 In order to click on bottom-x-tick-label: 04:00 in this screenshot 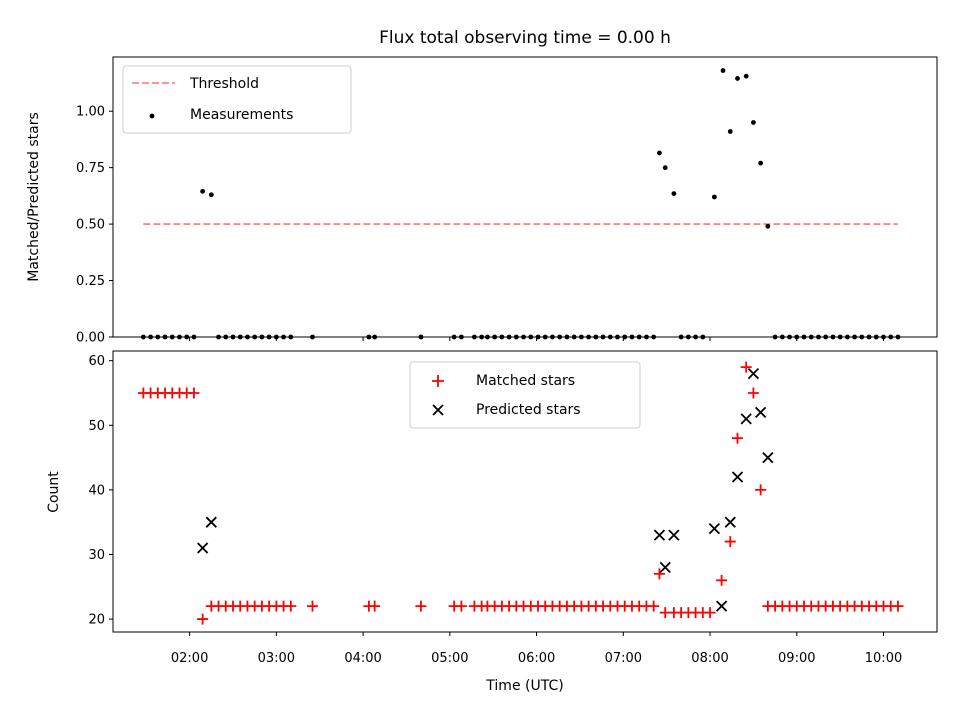, I will do `click(362, 658)`.